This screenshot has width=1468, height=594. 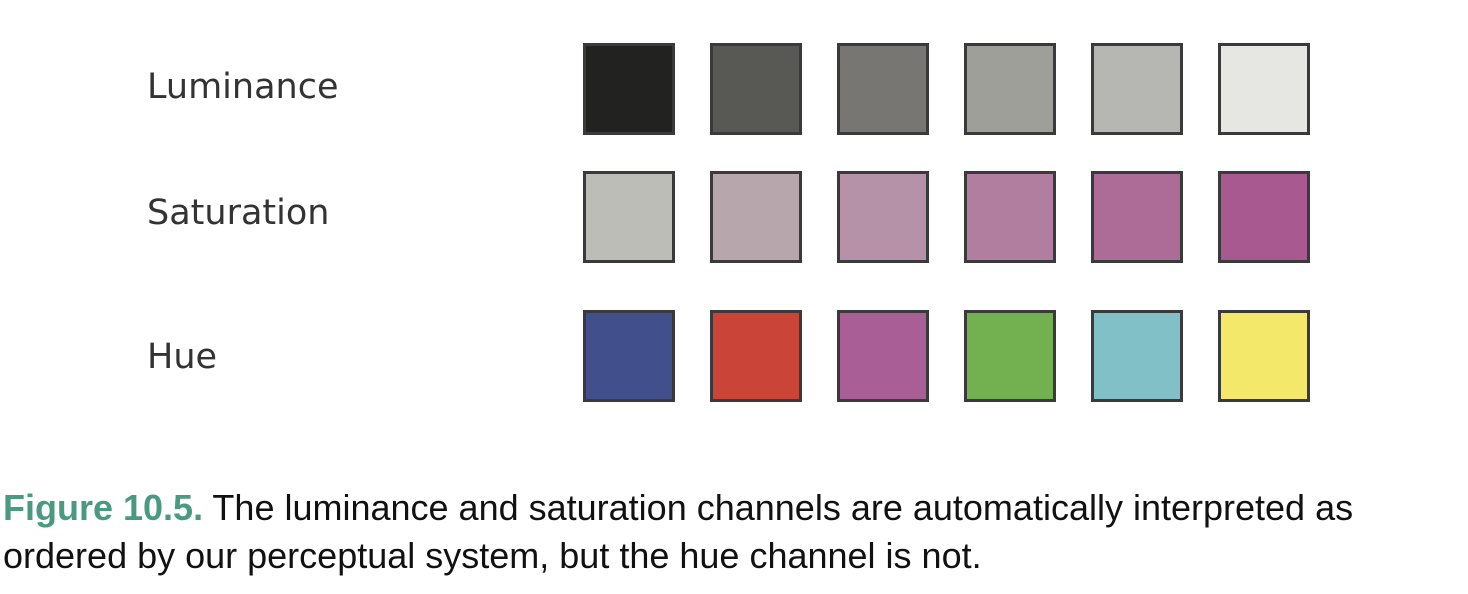 I want to click on row-label-hue: Hue, so click(x=182, y=357).